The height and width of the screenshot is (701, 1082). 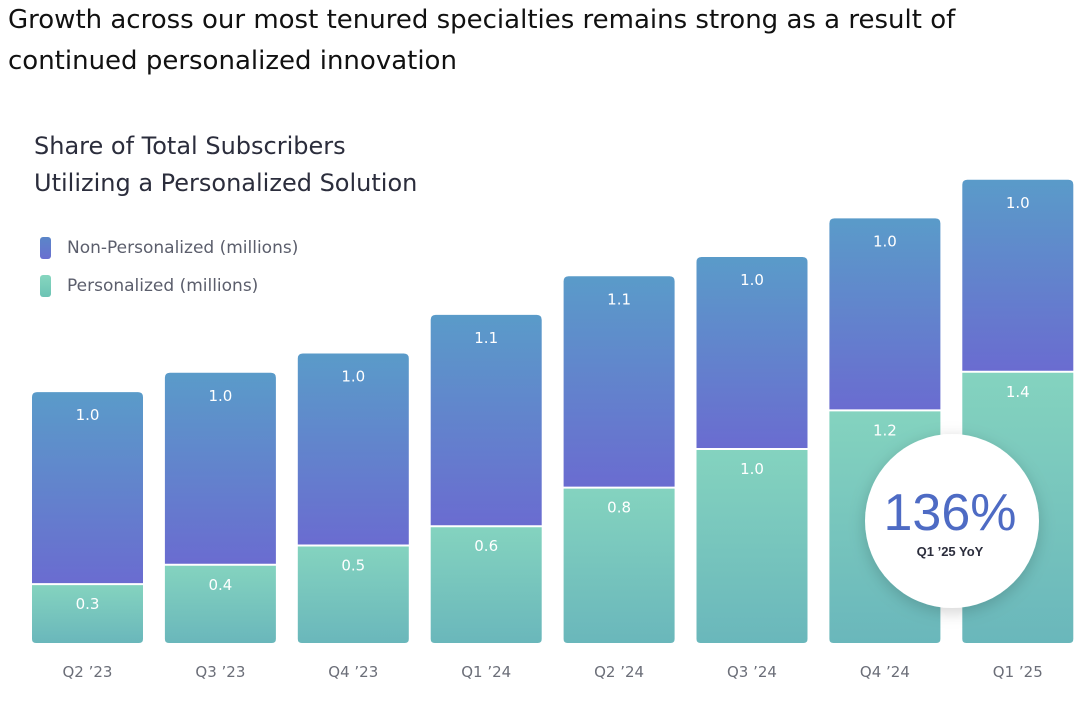 I want to click on legend-item-personalized: Personalized (millions), so click(x=169, y=286).